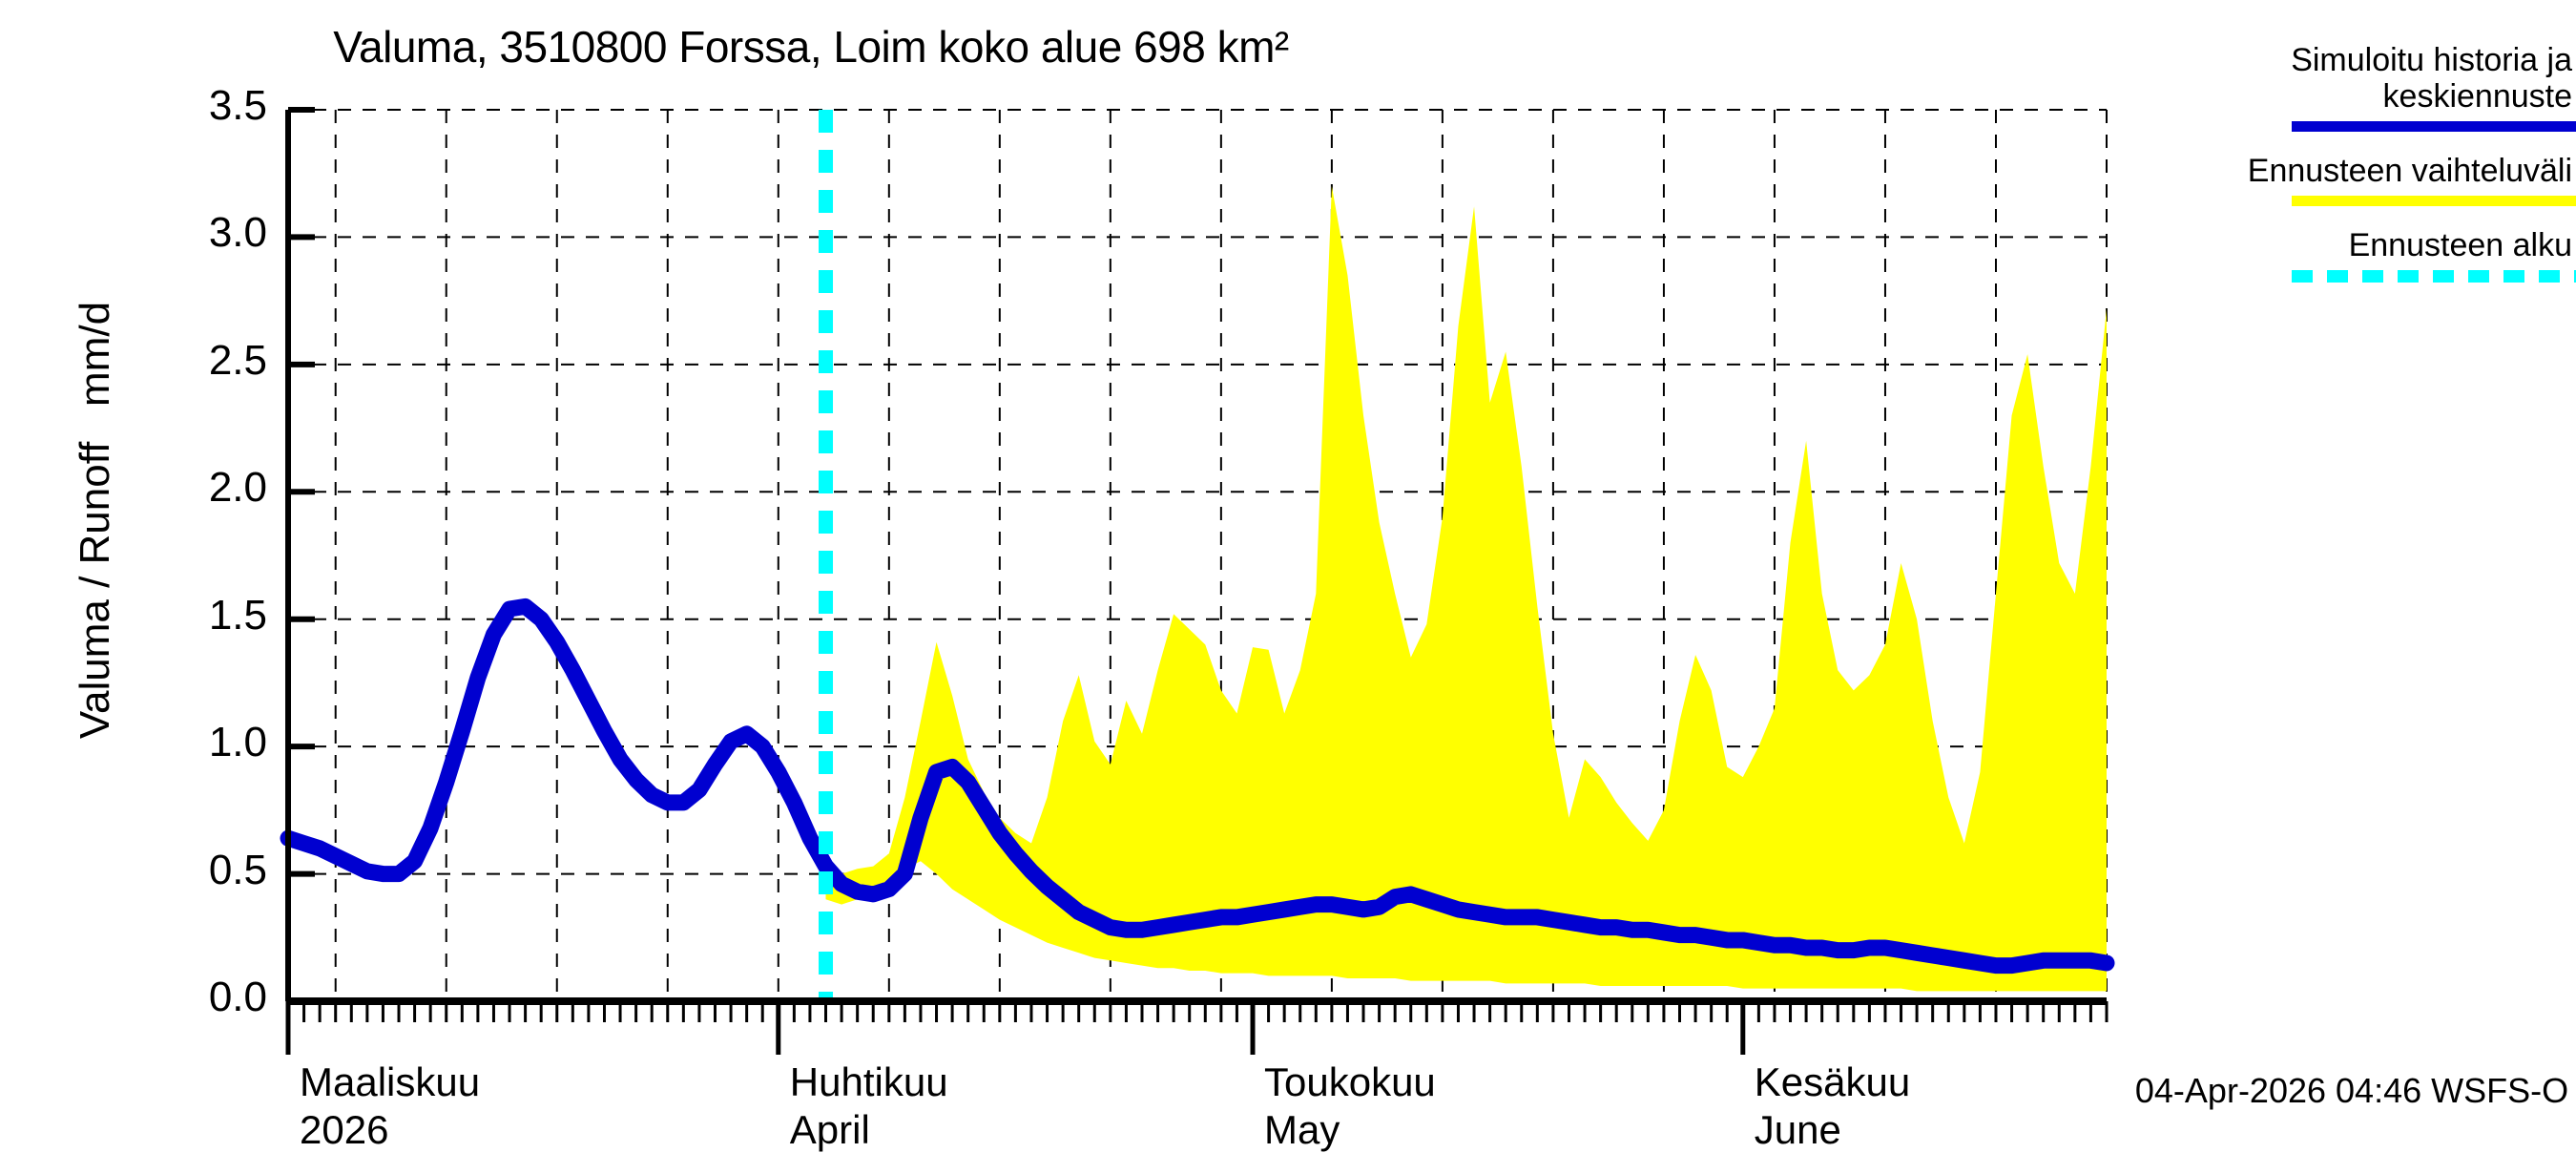 The height and width of the screenshot is (1153, 2576). I want to click on x-axis-tick-0: Maaliskuu 2026, so click(390, 1105).